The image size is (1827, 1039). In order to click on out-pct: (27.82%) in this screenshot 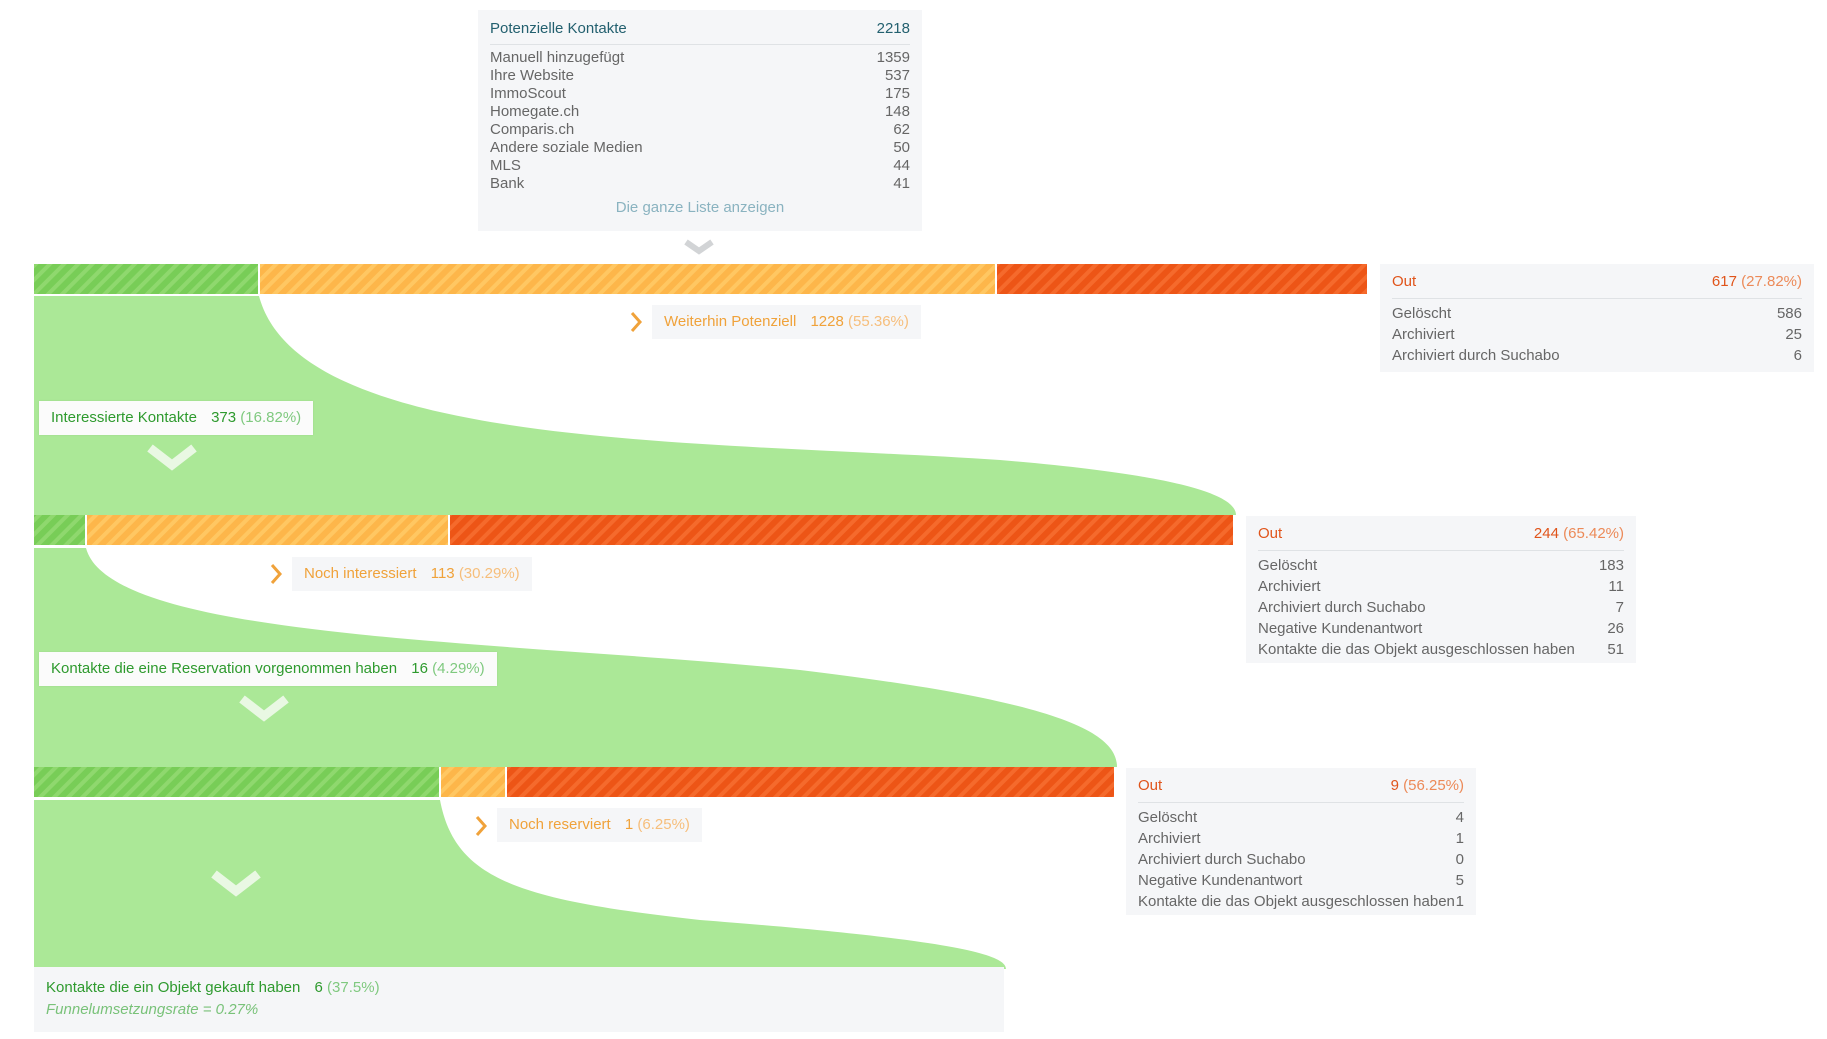, I will do `click(1771, 281)`.